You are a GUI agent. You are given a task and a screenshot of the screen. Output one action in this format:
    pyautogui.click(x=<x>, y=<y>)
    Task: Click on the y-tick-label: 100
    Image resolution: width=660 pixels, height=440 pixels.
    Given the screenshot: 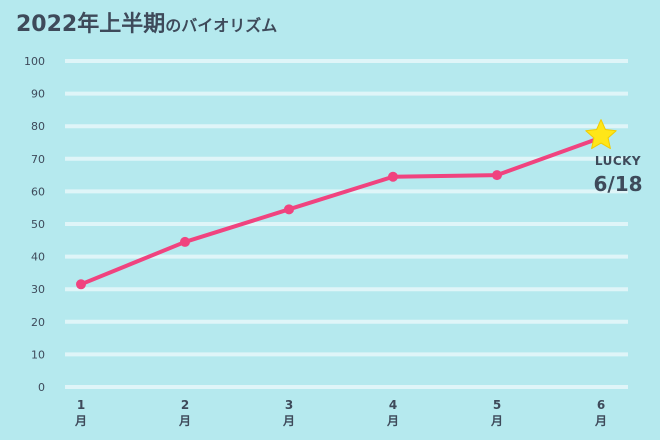 What is the action you would take?
    pyautogui.click(x=34, y=61)
    